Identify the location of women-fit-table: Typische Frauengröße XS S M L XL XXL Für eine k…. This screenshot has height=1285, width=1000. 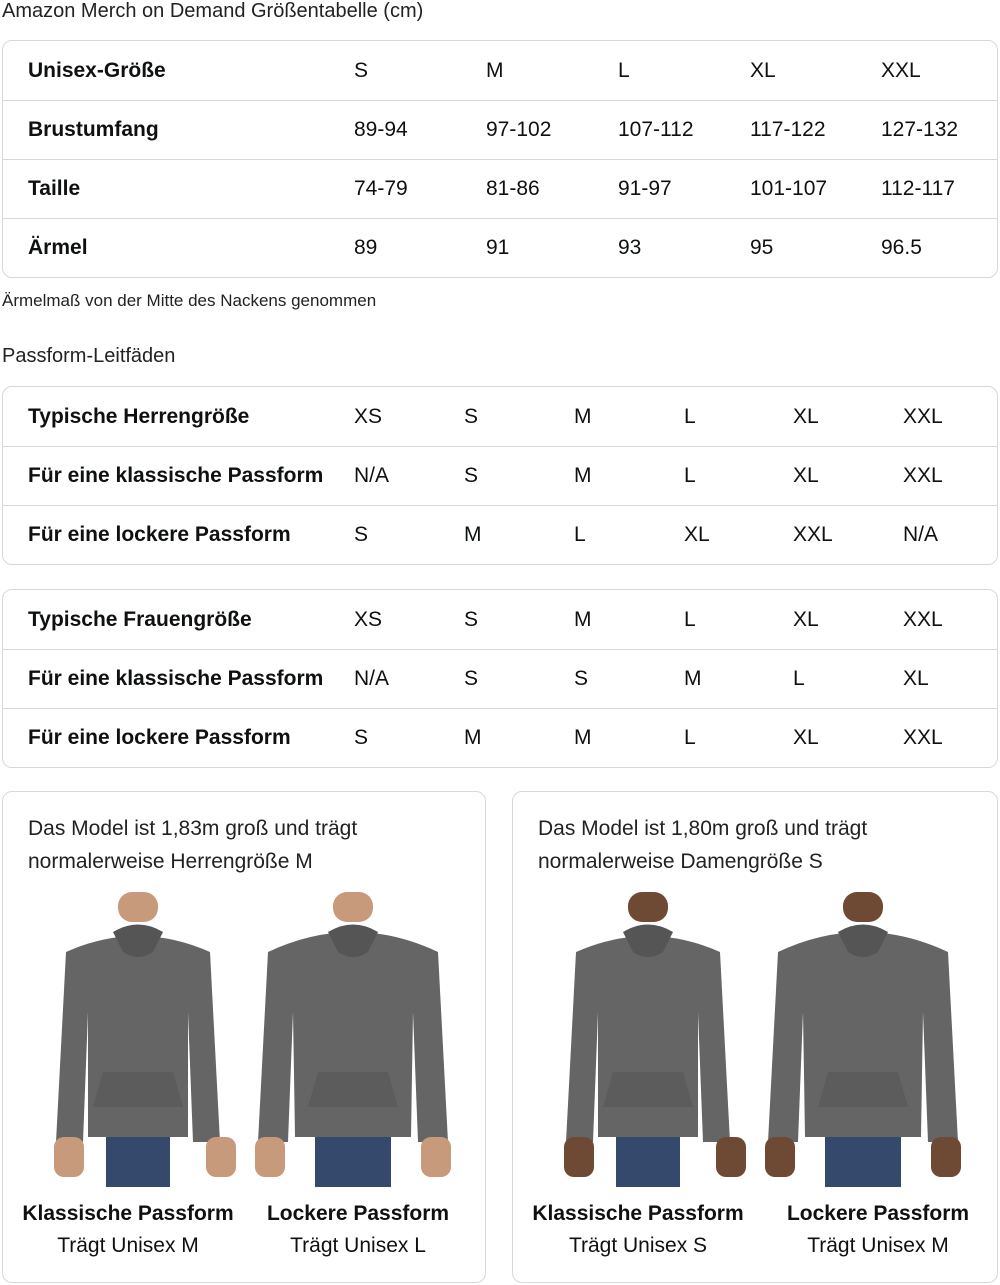
(500, 678).